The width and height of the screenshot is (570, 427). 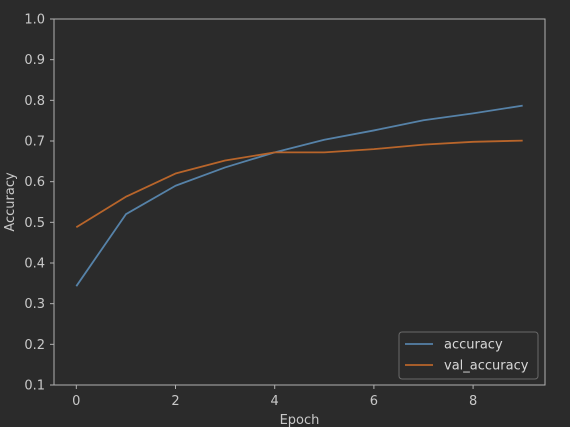 I want to click on legend-label-accuracy: accuracy, so click(x=473, y=345).